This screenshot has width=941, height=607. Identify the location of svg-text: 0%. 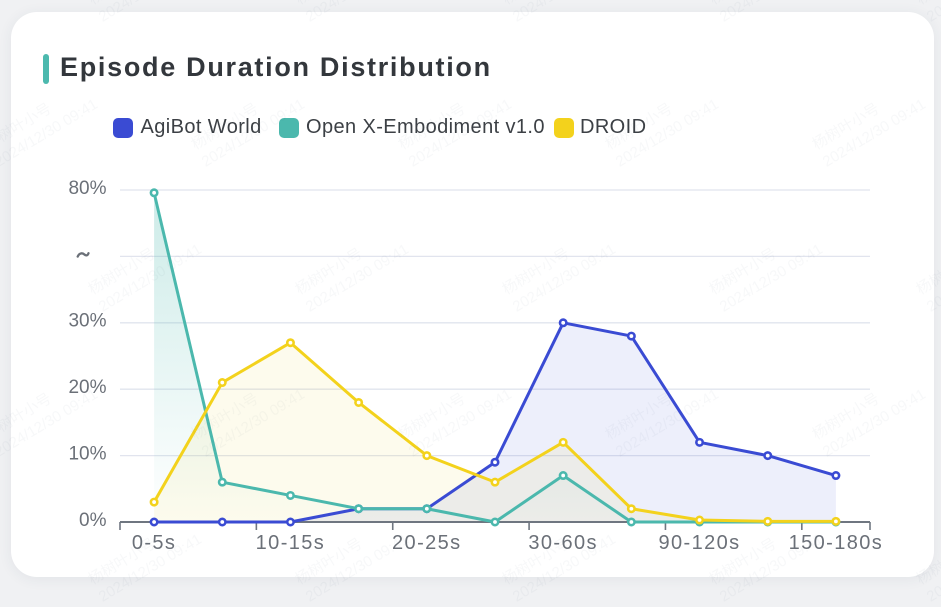
(93, 520).